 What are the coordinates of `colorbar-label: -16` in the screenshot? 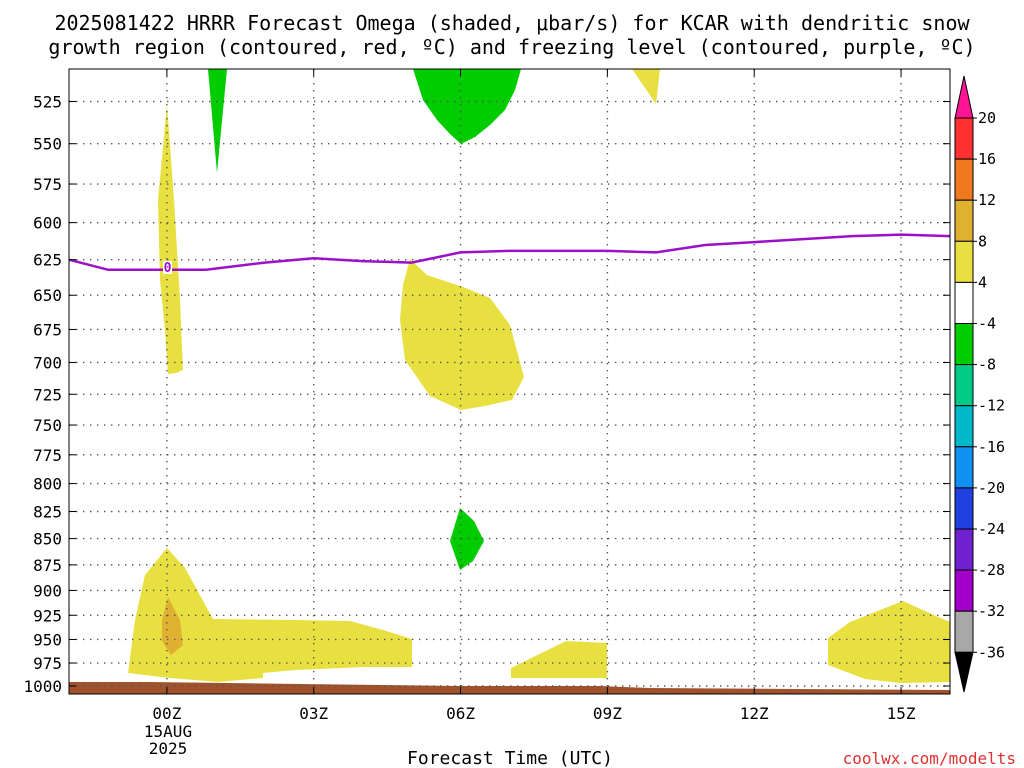 It's located at (991, 447).